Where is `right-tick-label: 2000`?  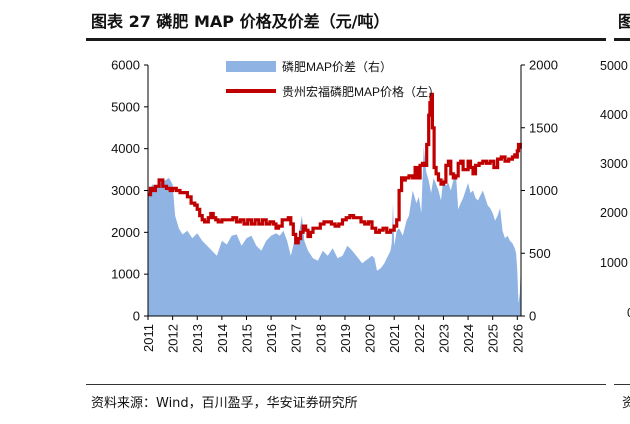 right-tick-label: 2000 is located at coordinates (543, 65).